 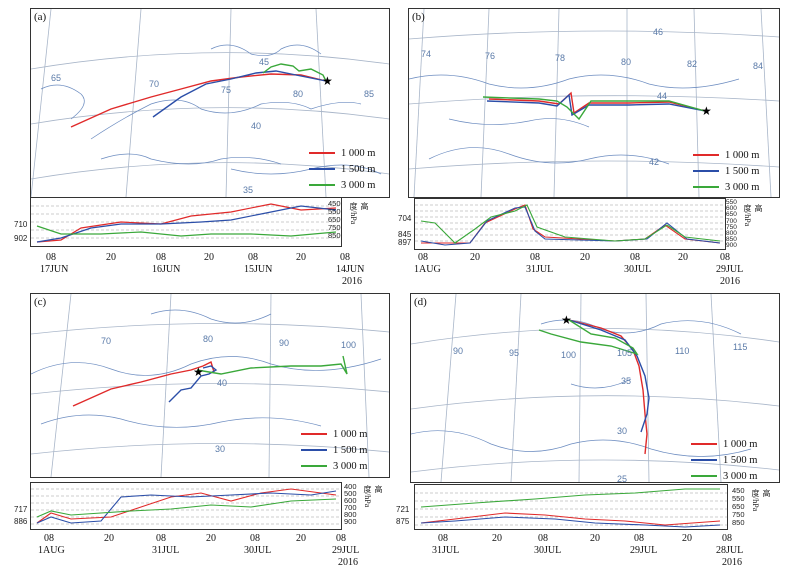 I want to click on start-star-c: ★, so click(x=198, y=372).